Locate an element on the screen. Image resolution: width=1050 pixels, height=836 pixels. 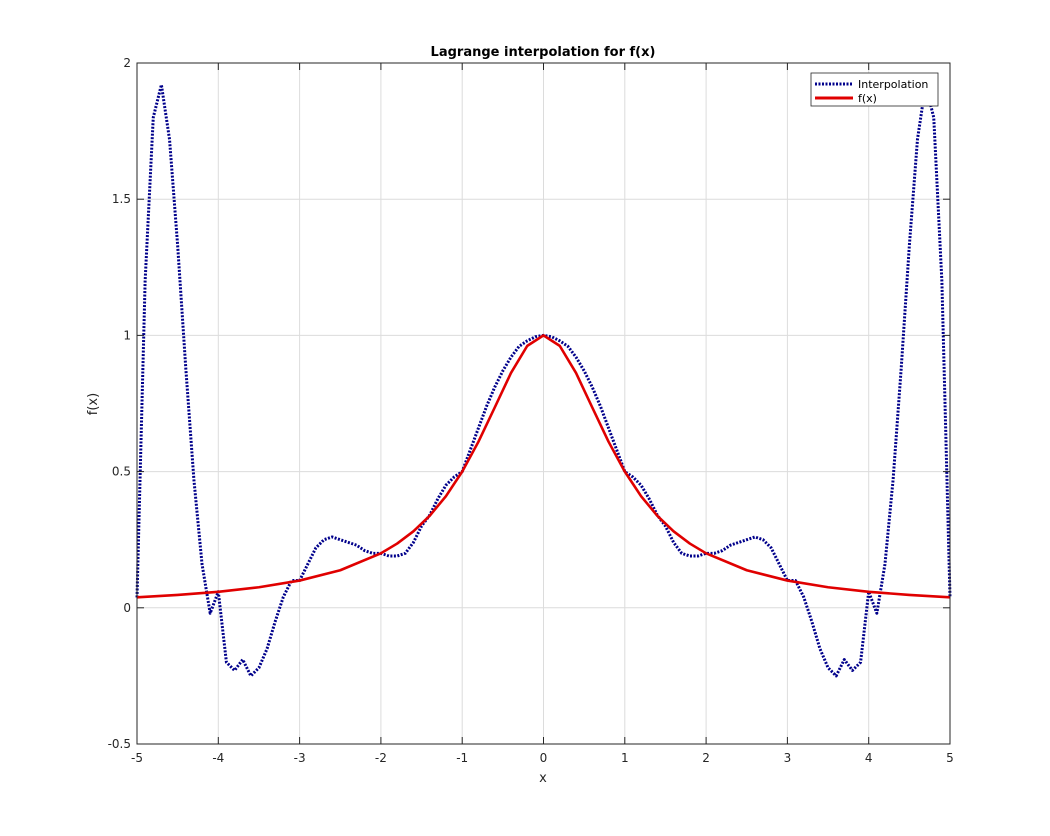
x-tick-label: -2 is located at coordinates (381, 758).